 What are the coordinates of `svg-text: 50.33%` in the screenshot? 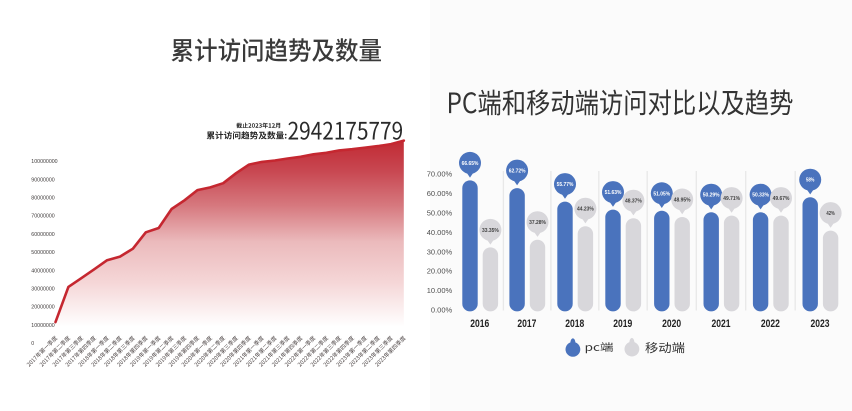 It's located at (760, 196).